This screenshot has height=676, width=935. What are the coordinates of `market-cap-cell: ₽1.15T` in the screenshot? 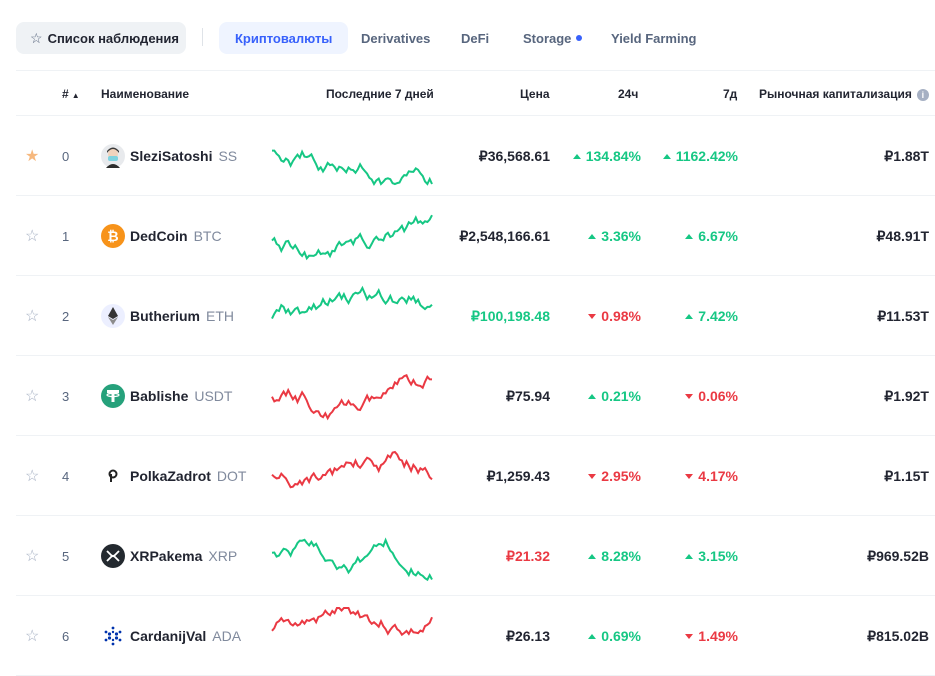 It's located at (906, 475).